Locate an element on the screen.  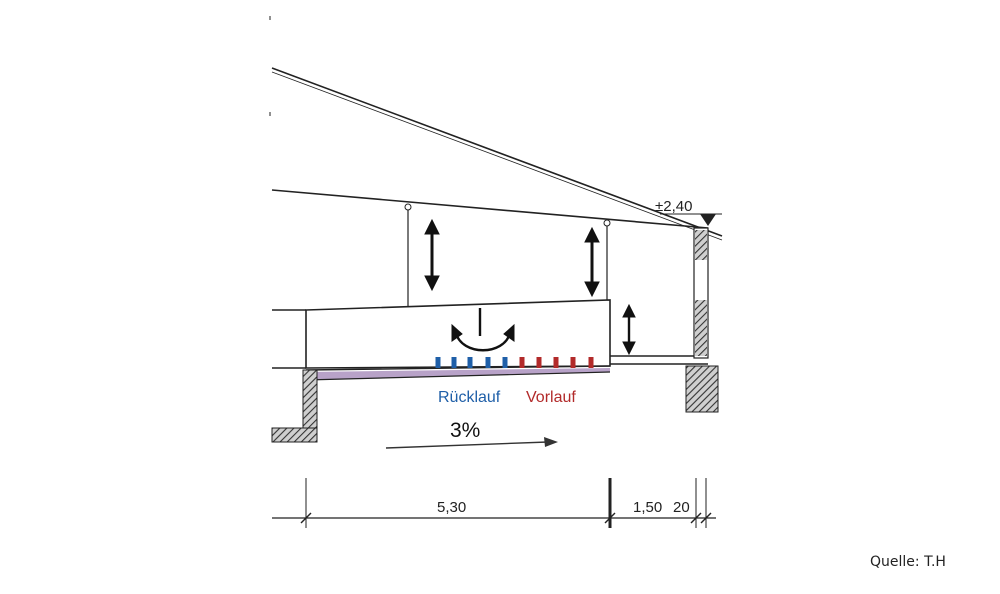
supply-label: Vorlauf is located at coordinates (551, 397).